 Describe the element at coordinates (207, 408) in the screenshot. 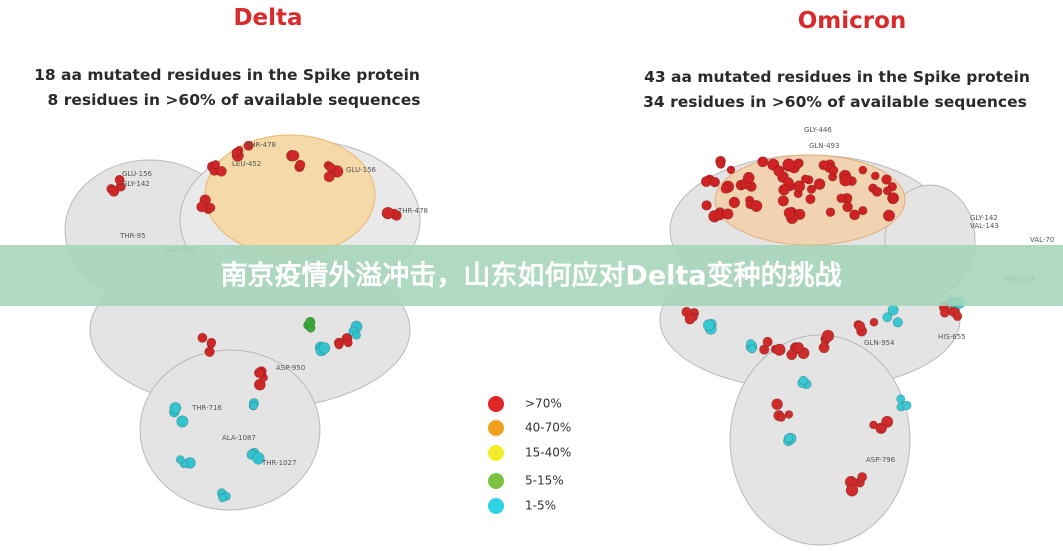

I see `residue-label: THR-716` at that location.